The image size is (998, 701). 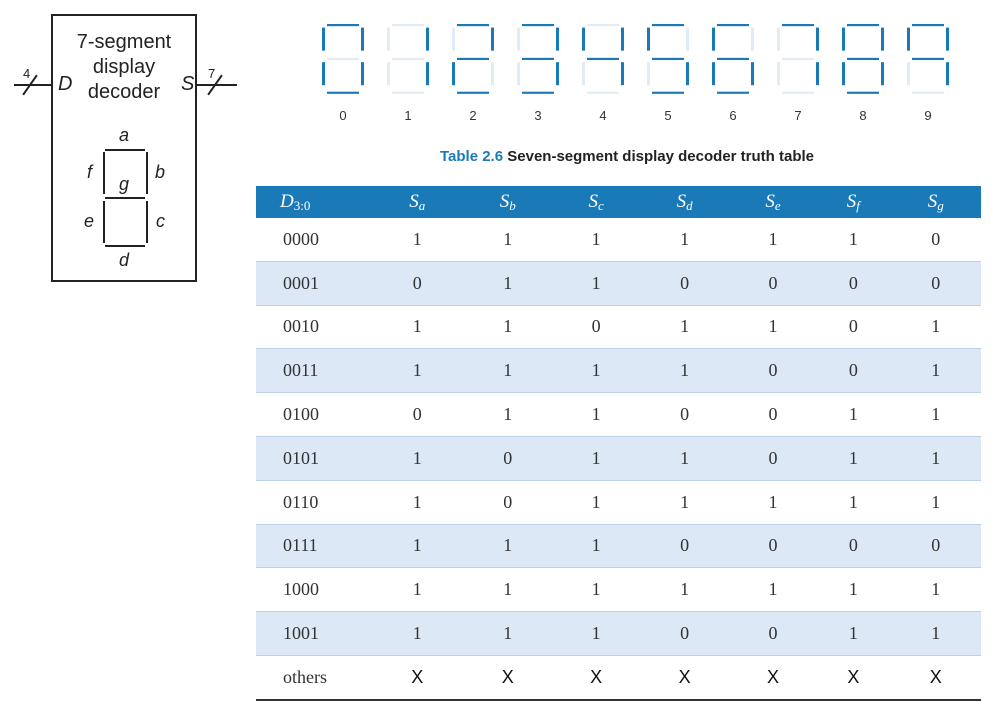 What do you see at coordinates (583, 39) in the screenshot?
I see `digit-4-segment-f` at bounding box center [583, 39].